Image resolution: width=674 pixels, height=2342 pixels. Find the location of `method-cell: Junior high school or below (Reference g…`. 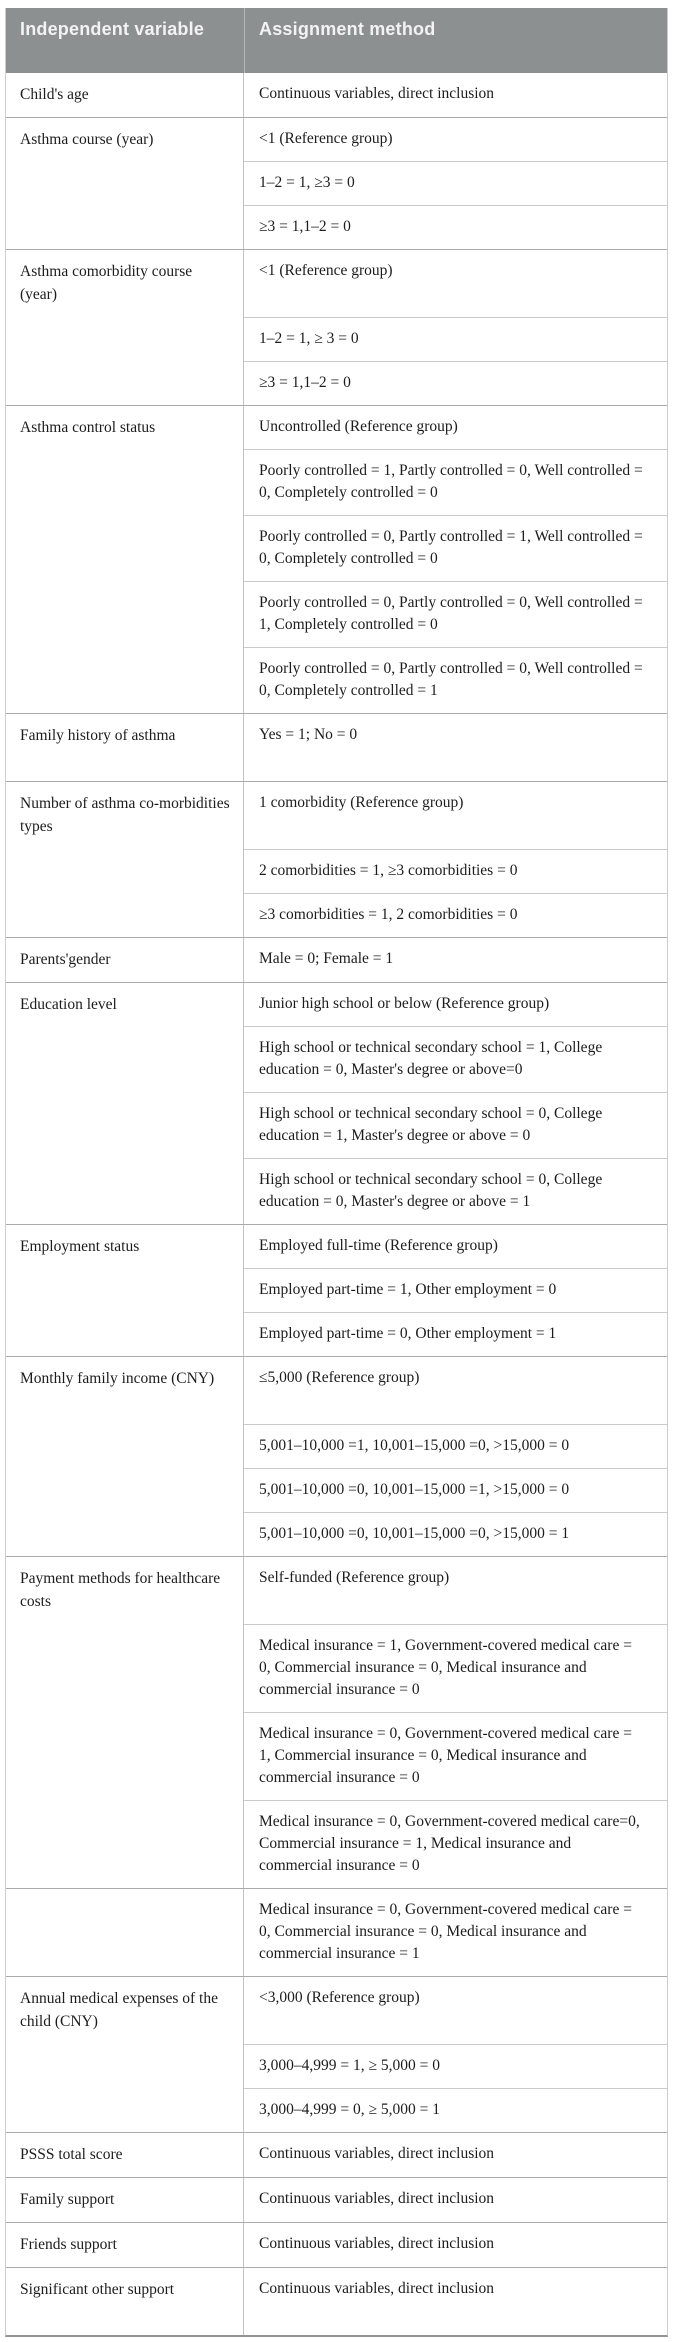

method-cell: Junior high school or below (Reference g… is located at coordinates (404, 1003).